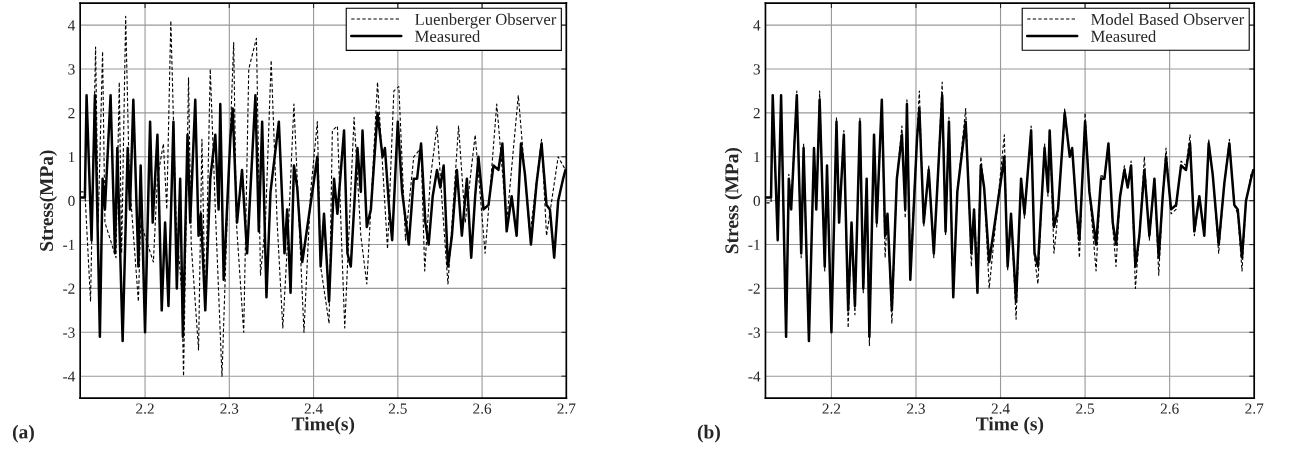 This screenshot has width=1293, height=455. What do you see at coordinates (323, 425) in the screenshot?
I see `x-axis-title: Time(s)` at bounding box center [323, 425].